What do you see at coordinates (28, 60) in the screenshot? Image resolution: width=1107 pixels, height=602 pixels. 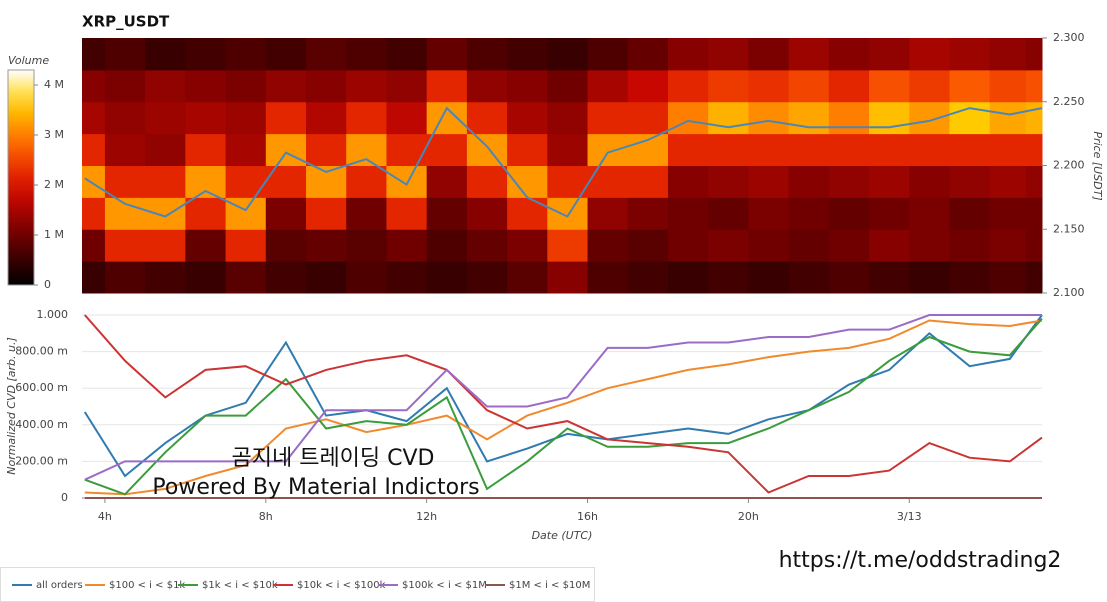 I see `colorbar-title: Volume` at bounding box center [28, 60].